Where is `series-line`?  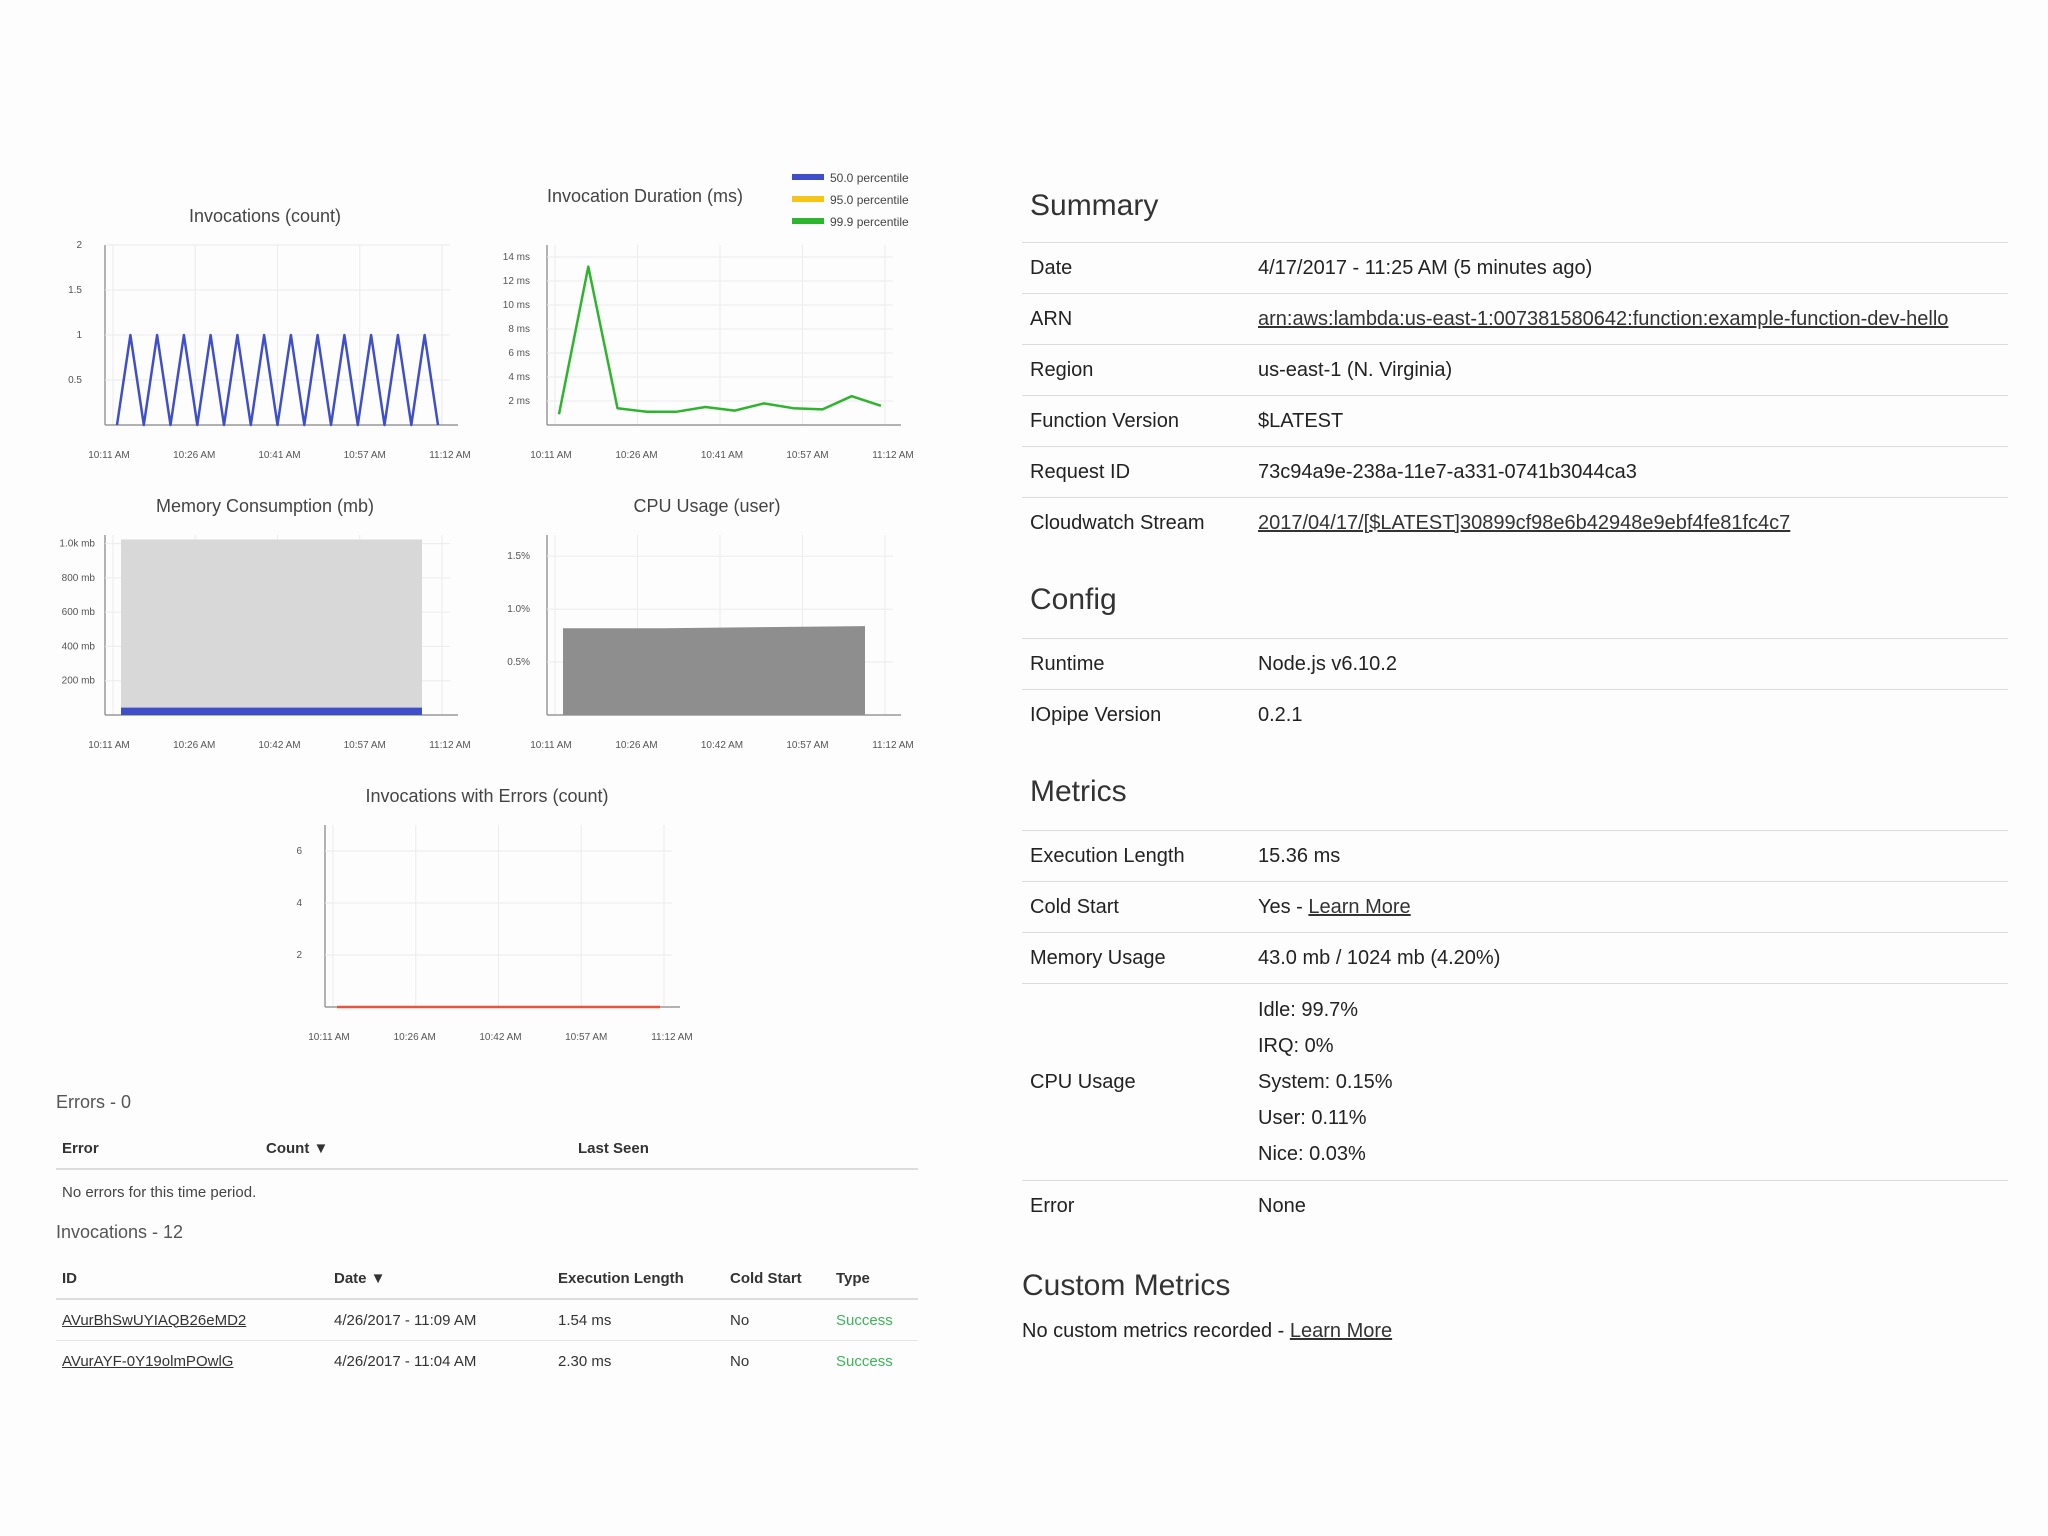
series-line is located at coordinates (277, 380).